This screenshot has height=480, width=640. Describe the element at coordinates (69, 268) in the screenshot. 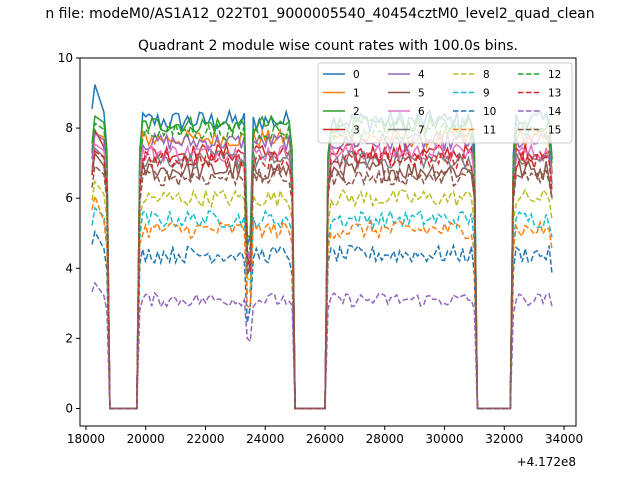

I see `y-tick-label: 4` at that location.